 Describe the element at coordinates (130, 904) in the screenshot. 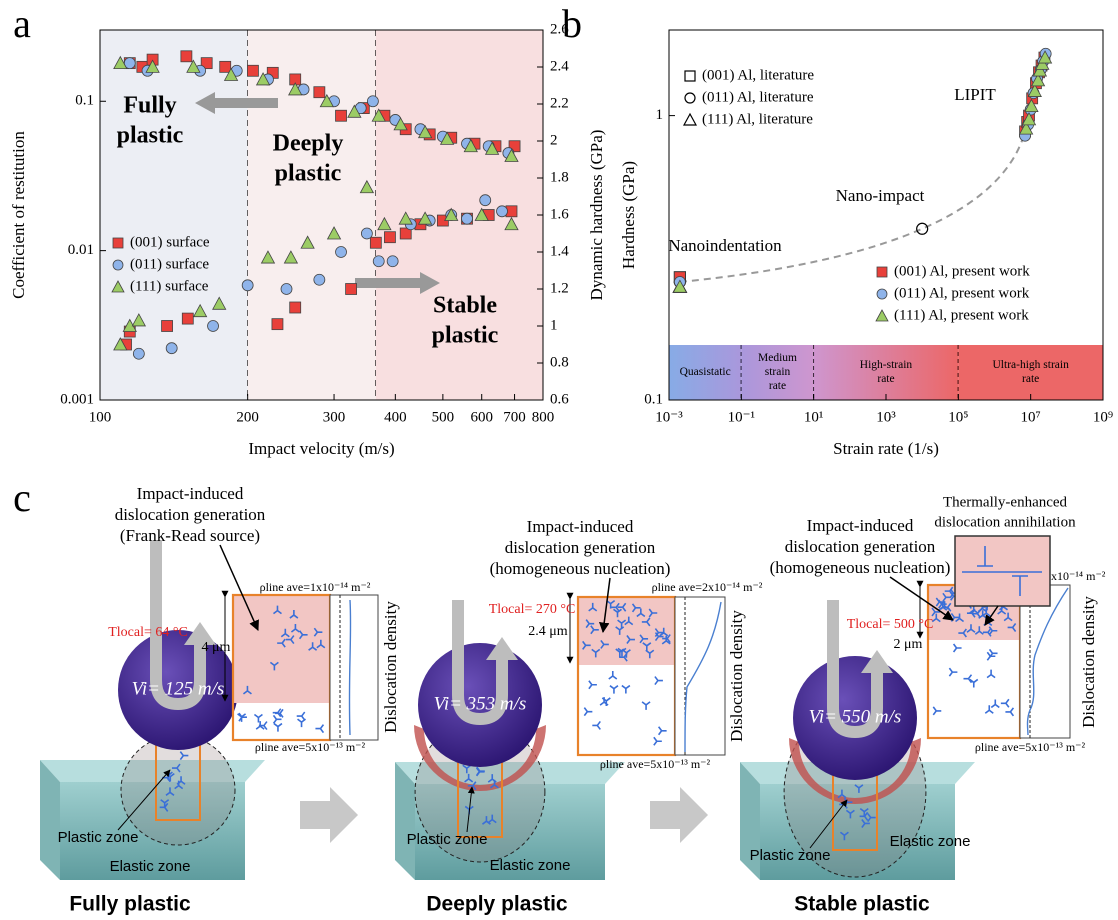

I see `stage-title: Fully plastic` at that location.